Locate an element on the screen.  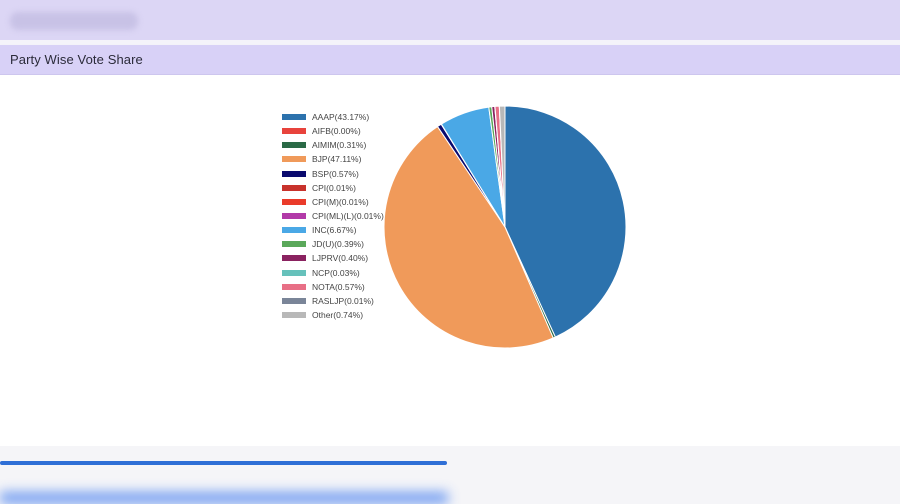
legend-label: NCP(0.03%) is located at coordinates (336, 272).